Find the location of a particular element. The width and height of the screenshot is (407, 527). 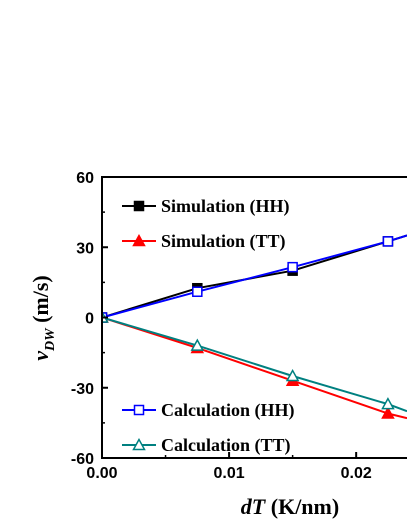

x-axis-label-unit: (K/nm) is located at coordinates (302, 506).